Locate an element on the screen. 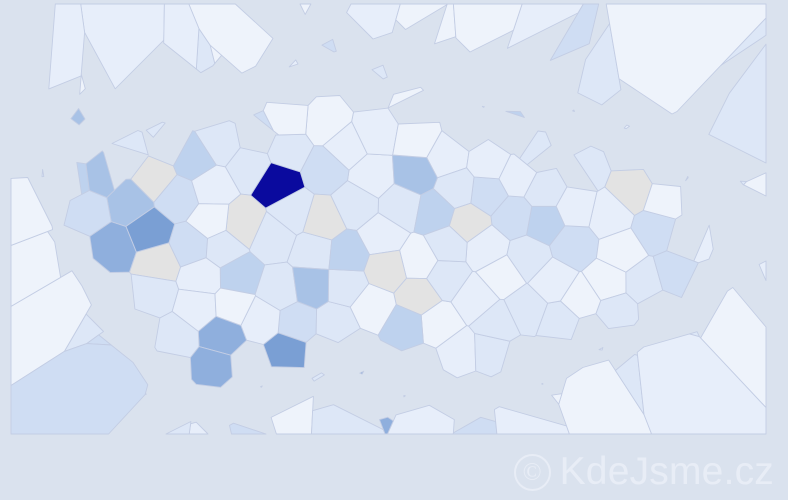 The height and width of the screenshot is (500, 788). district-tabor is located at coordinates (311, 288).